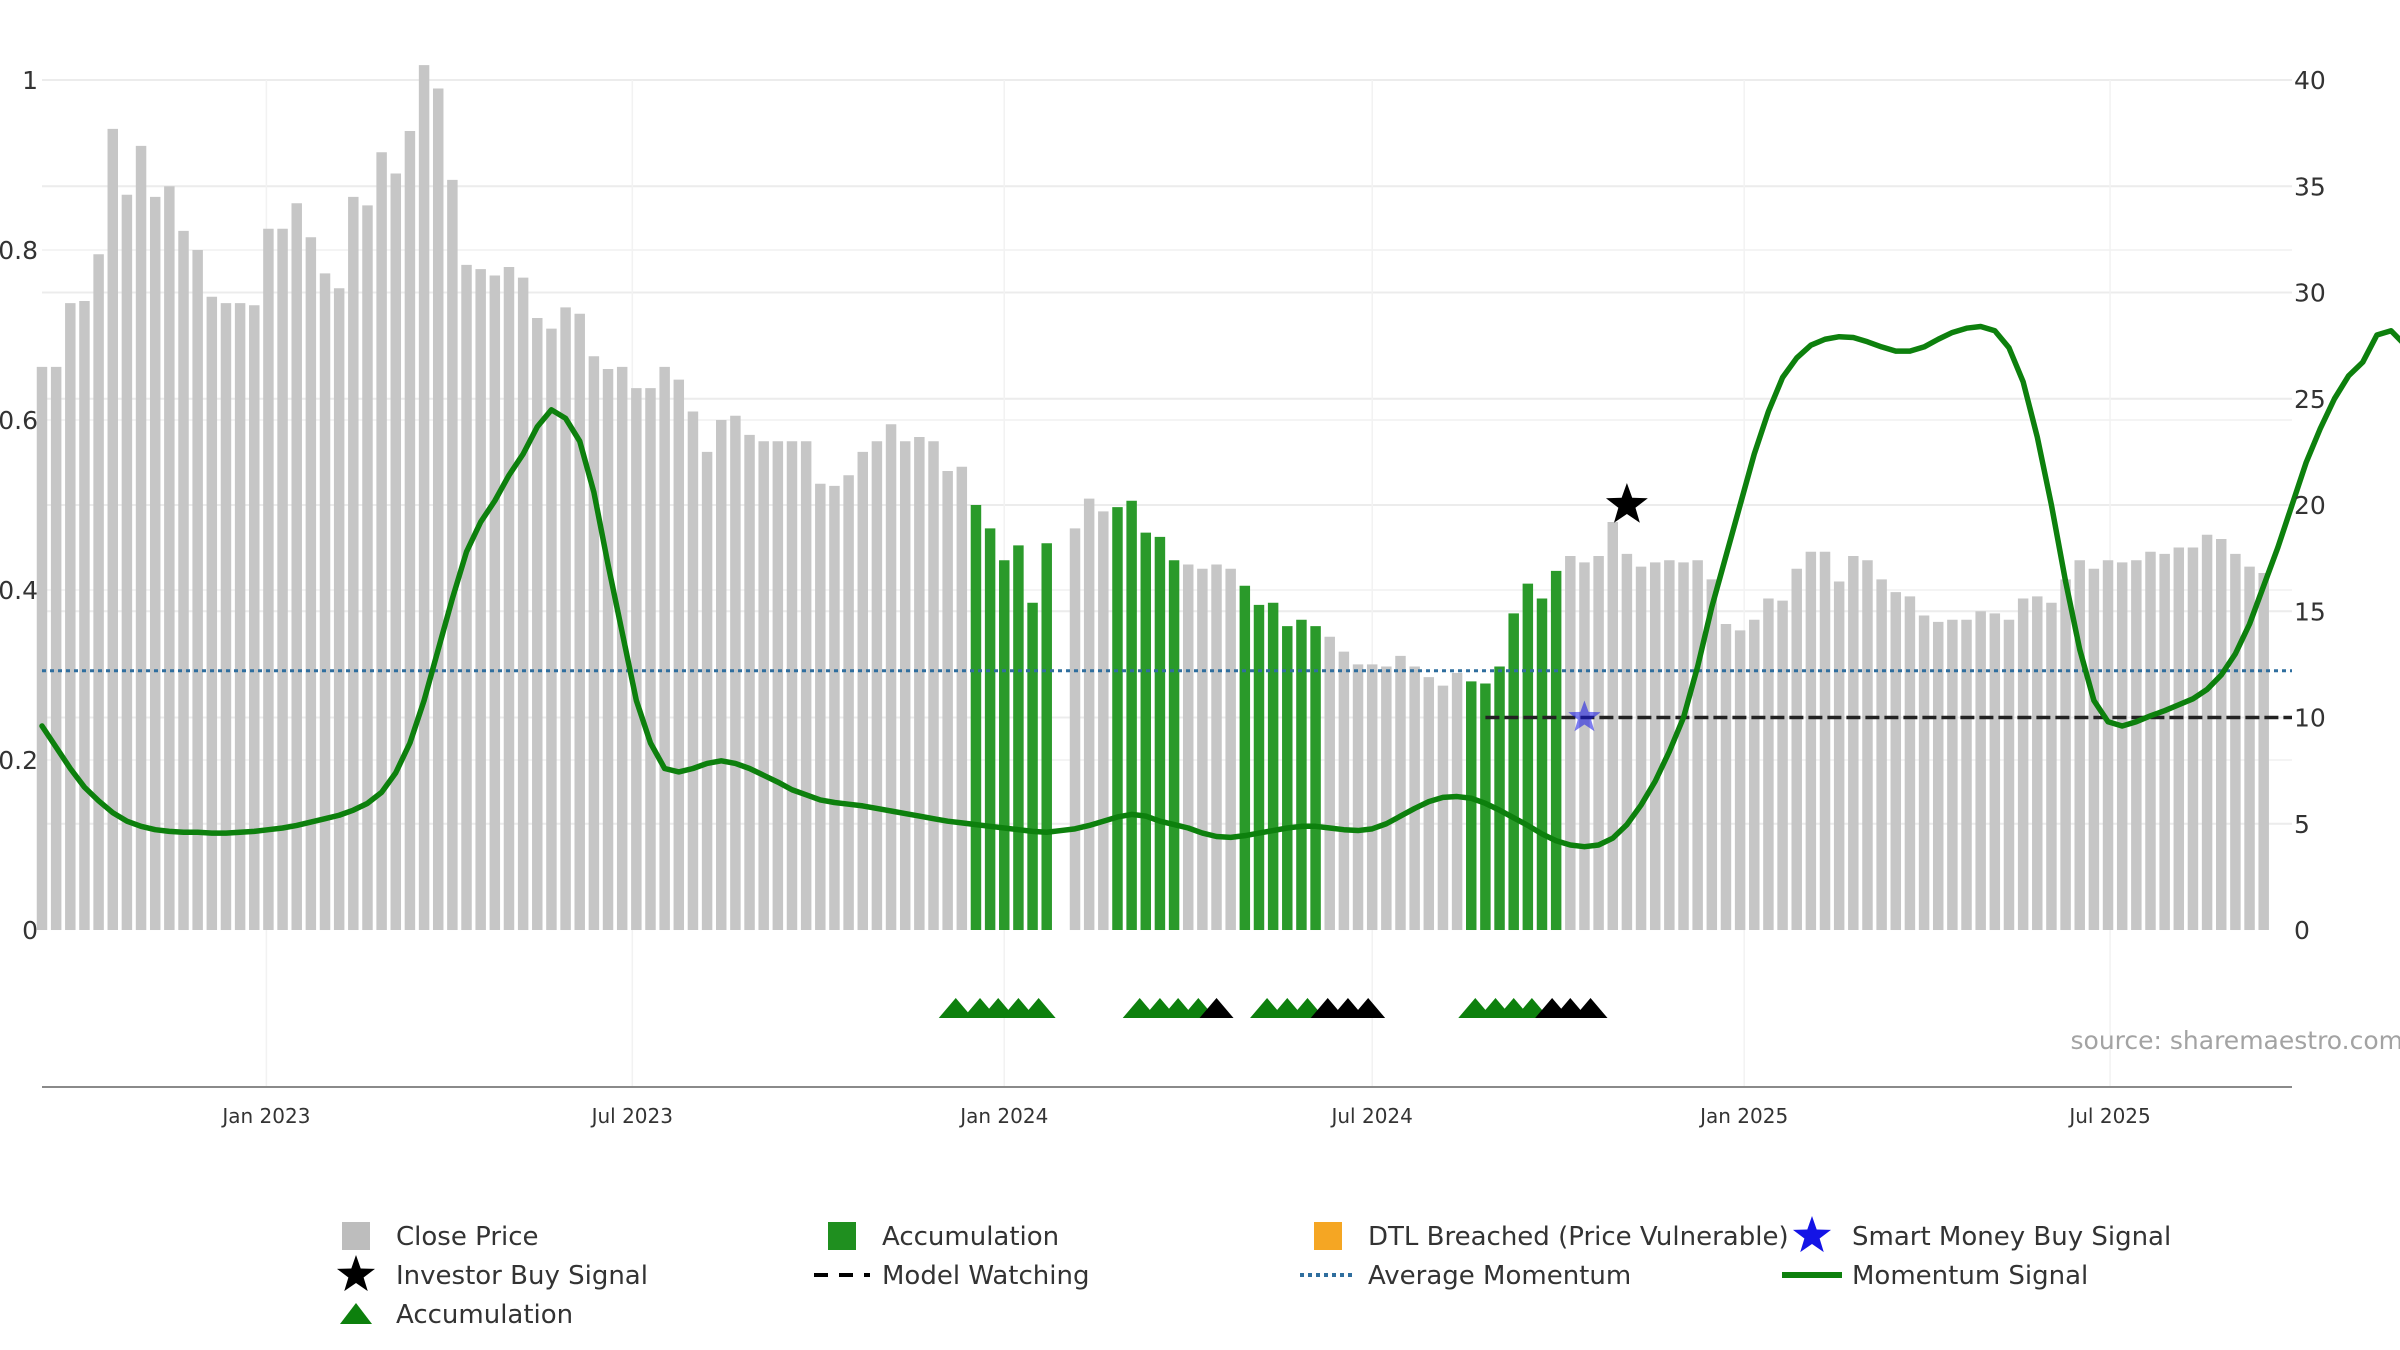 The image size is (2400, 1350). I want to click on source-label: source: sharemaestro.com, so click(2235, 1040).